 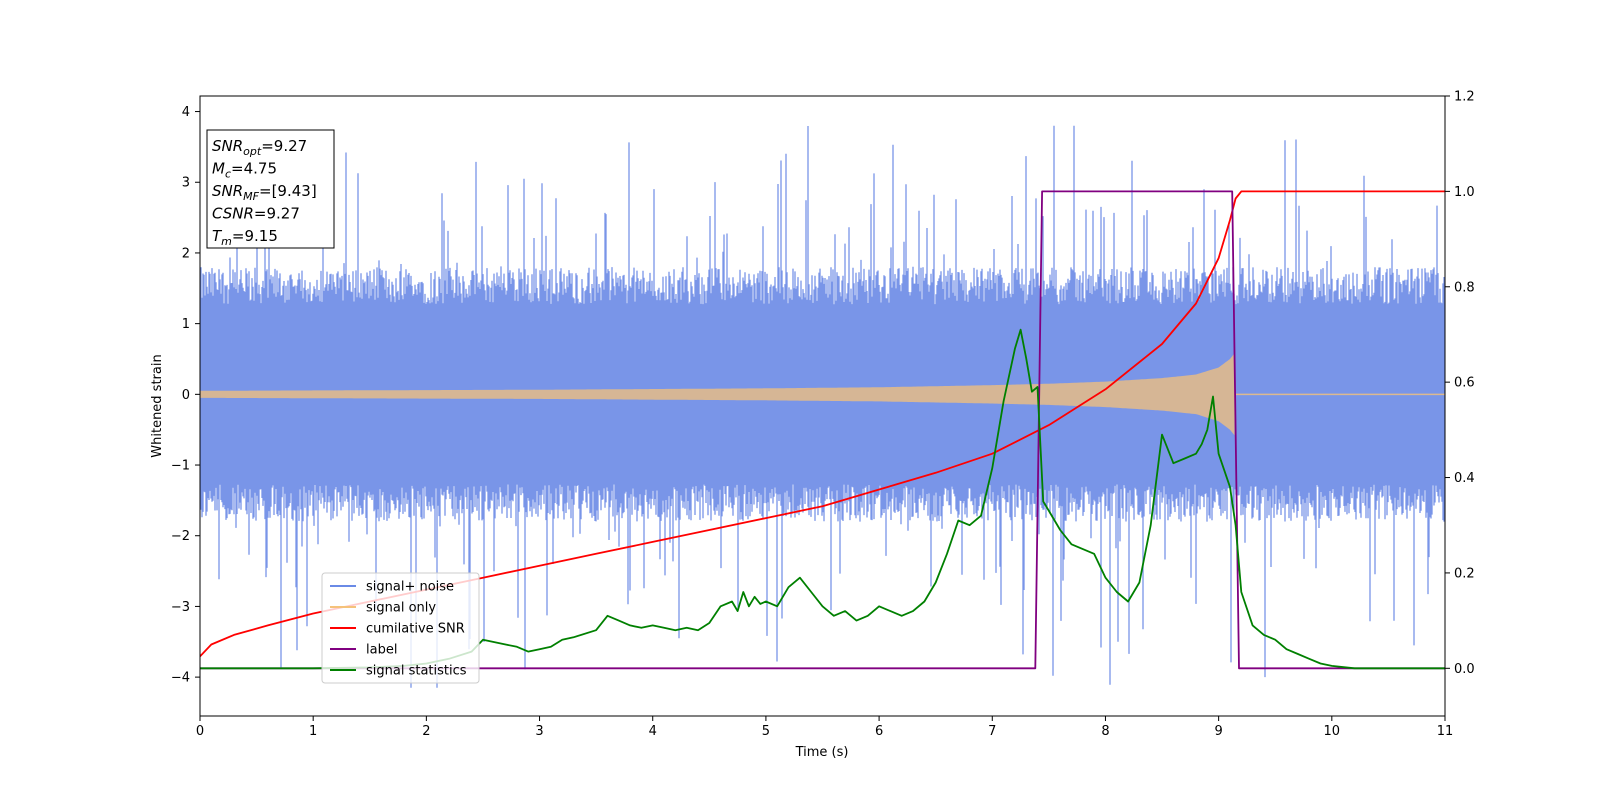 I want to click on x-tick-label: 11, so click(x=1445, y=731).